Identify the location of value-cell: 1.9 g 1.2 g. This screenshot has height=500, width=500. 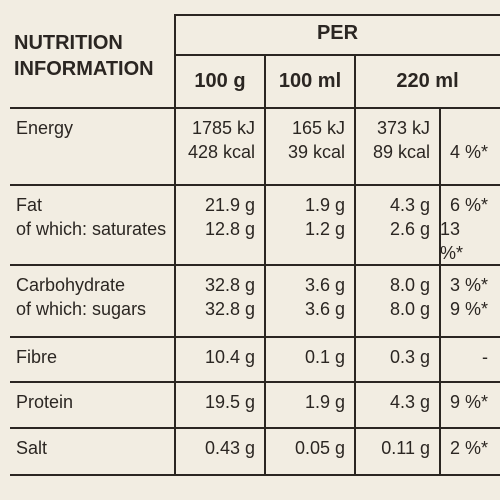
(305, 217).